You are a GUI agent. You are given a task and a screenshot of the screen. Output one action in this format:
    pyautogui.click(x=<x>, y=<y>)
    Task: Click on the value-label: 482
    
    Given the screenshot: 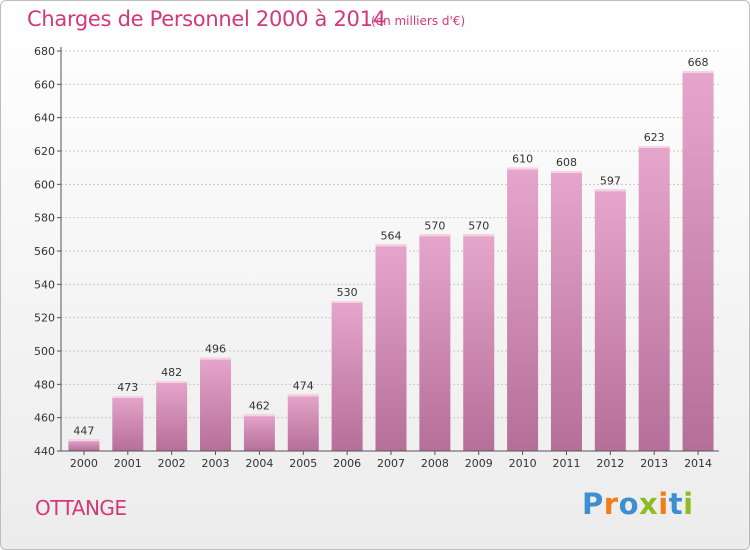 What is the action you would take?
    pyautogui.click(x=171, y=372)
    